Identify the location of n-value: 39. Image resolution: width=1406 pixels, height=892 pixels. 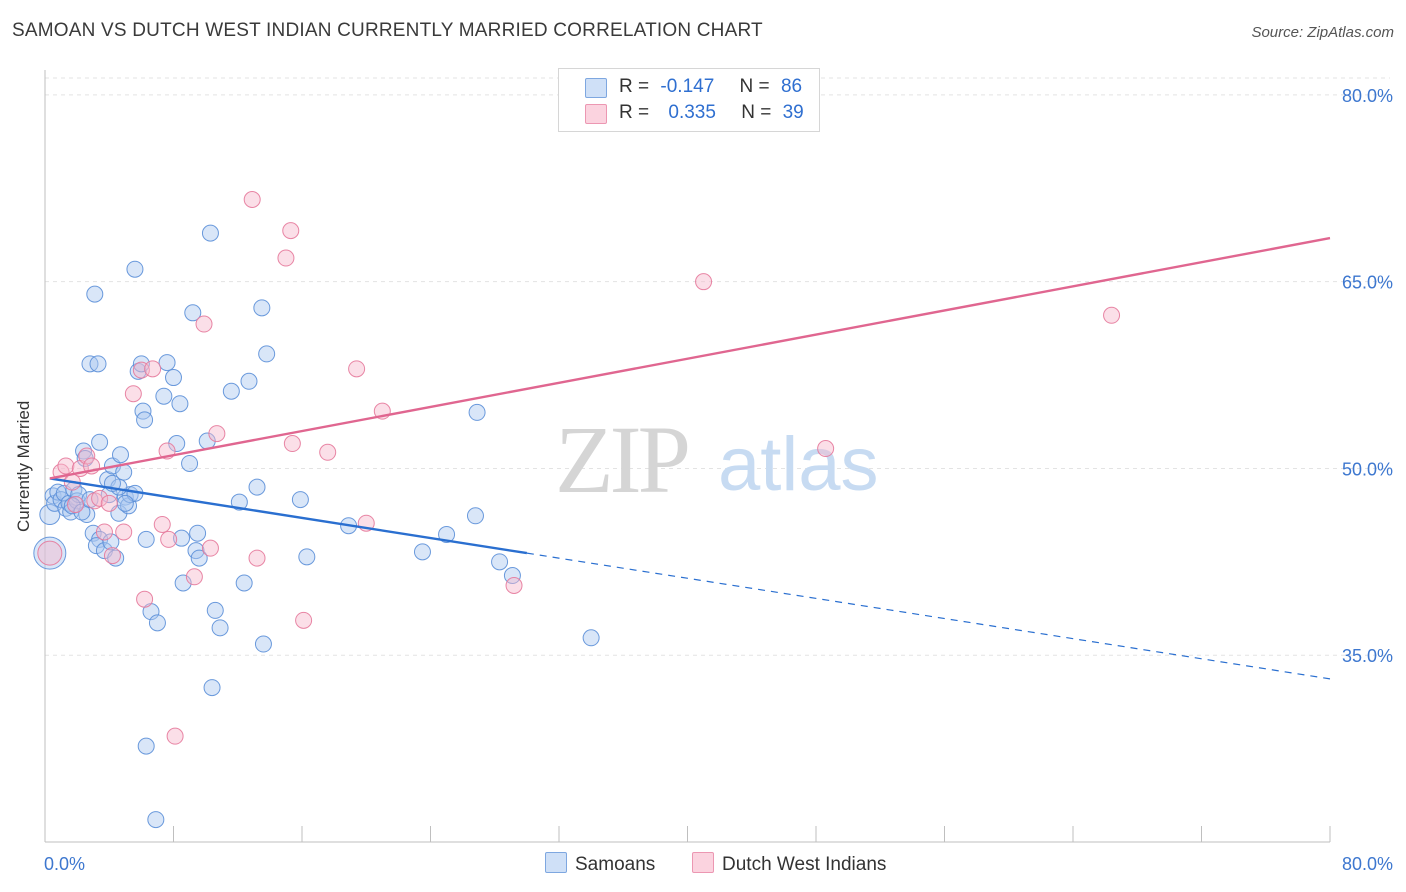
(793, 112).